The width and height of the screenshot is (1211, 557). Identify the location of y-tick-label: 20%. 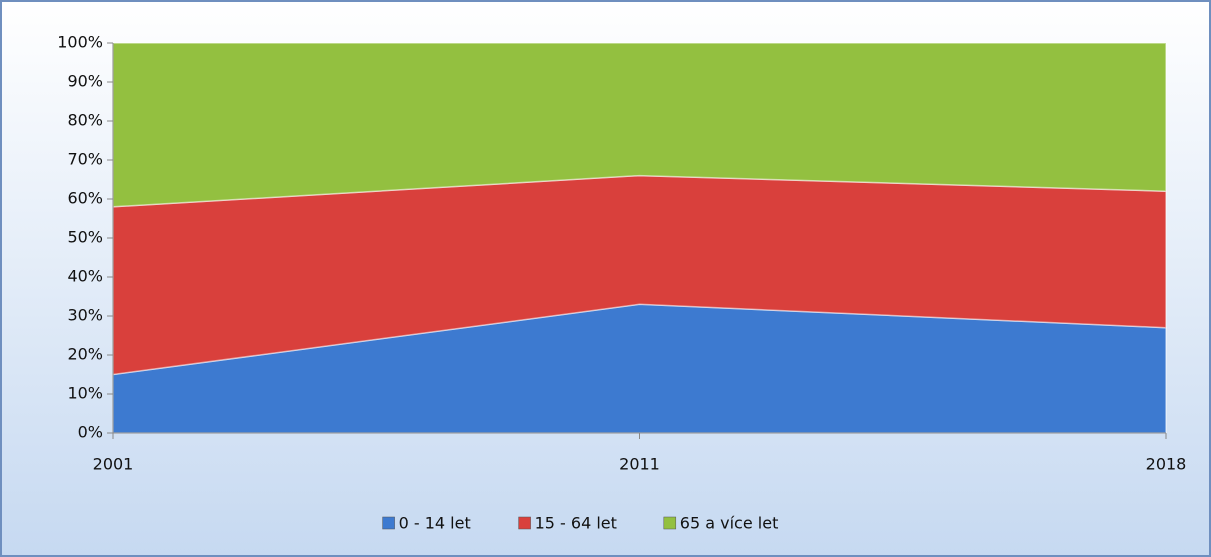
(85, 354).